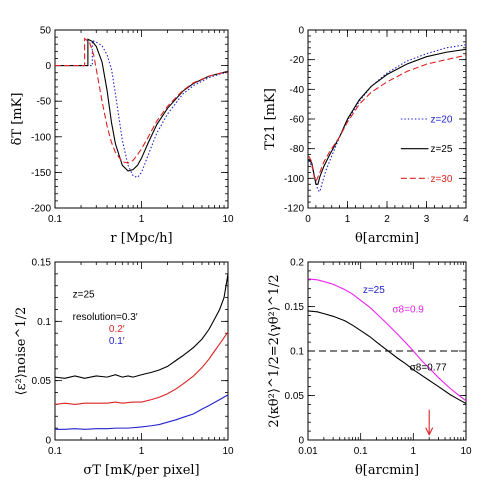 The height and width of the screenshot is (491, 491). Describe the element at coordinates (297, 90) in the screenshot. I see `y-tick-label: -40` at that location.